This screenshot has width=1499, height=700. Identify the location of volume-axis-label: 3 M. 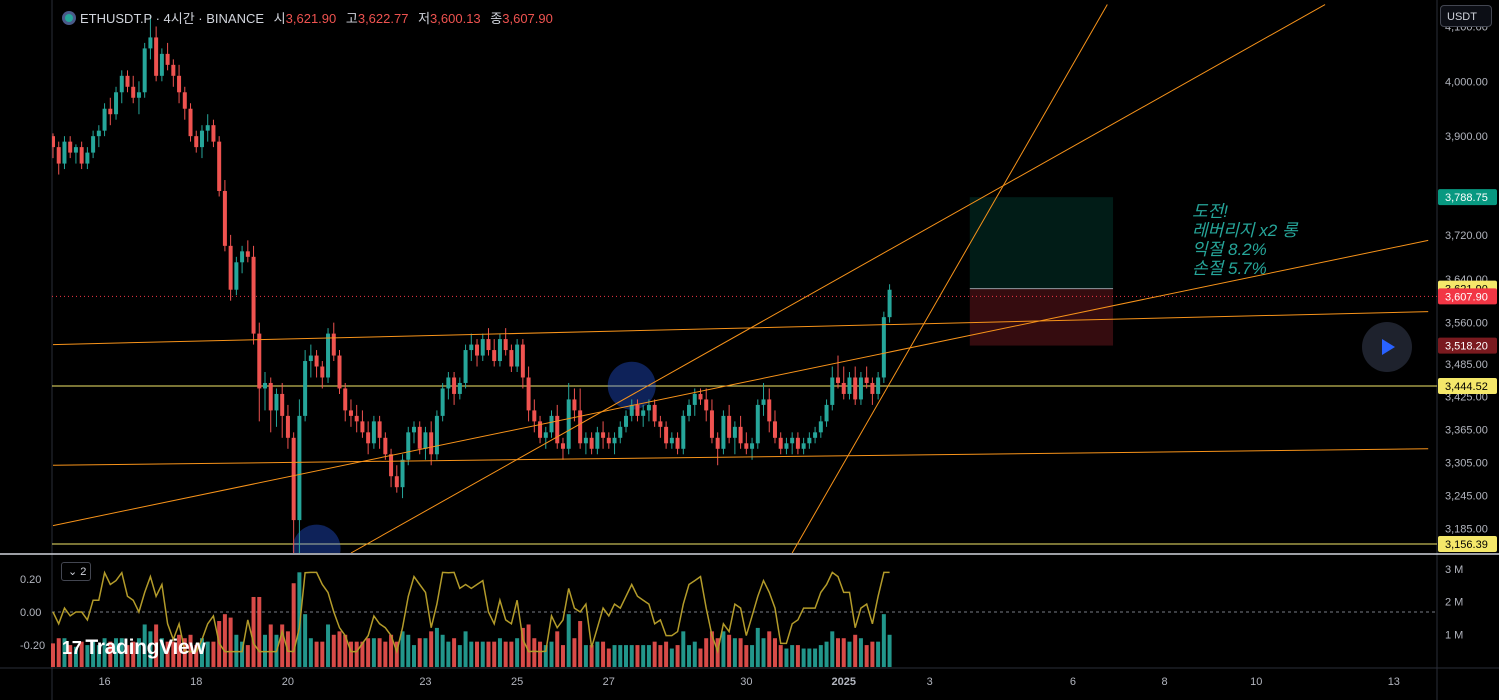
(1454, 570).